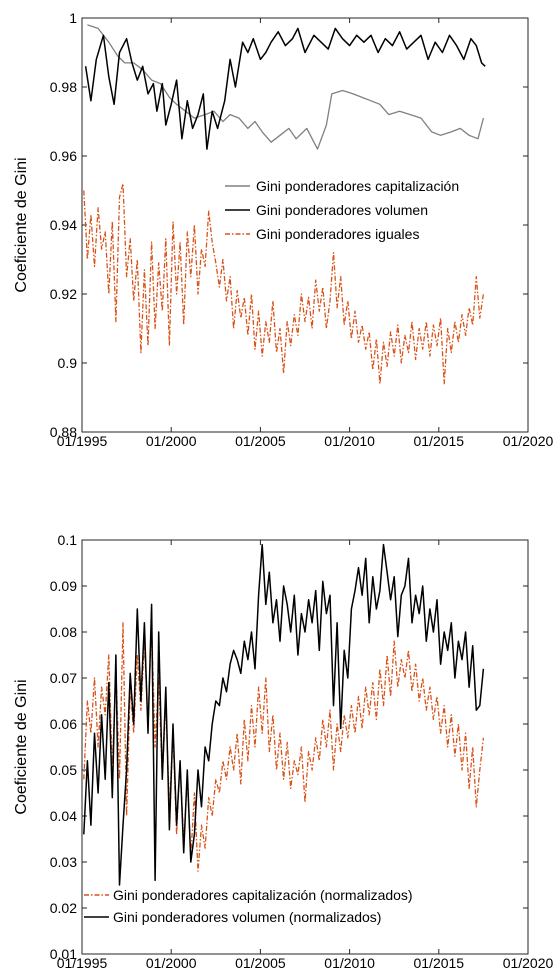 This screenshot has width=555, height=979. I want to click on y-tick-label: 0.07, so click(63, 678).